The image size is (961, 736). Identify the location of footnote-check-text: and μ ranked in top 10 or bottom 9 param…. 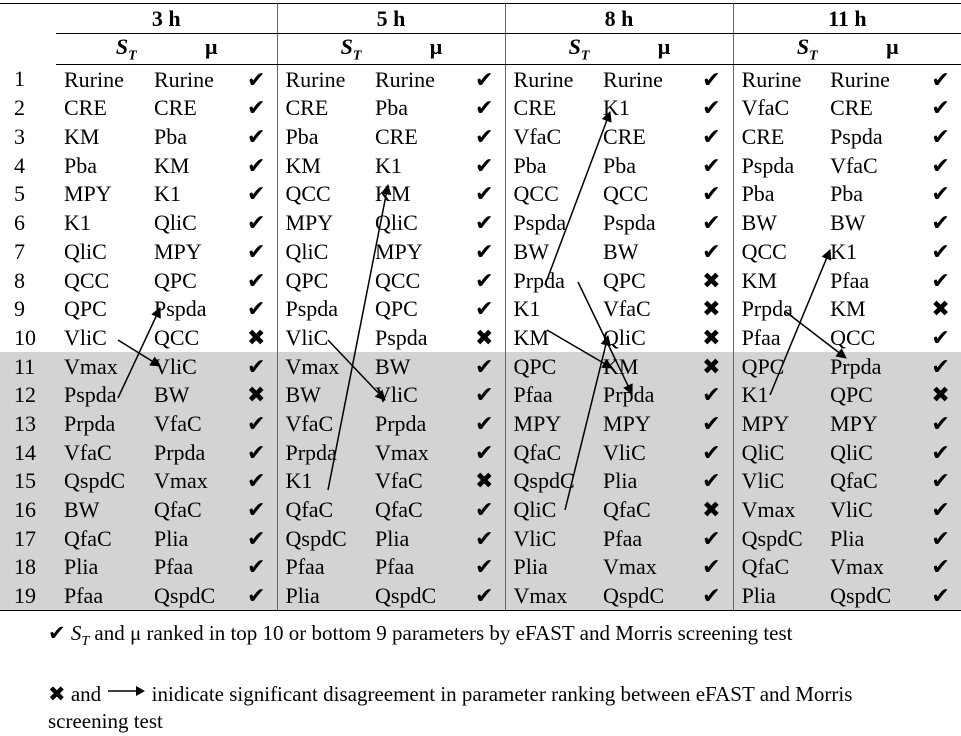
(441, 633).